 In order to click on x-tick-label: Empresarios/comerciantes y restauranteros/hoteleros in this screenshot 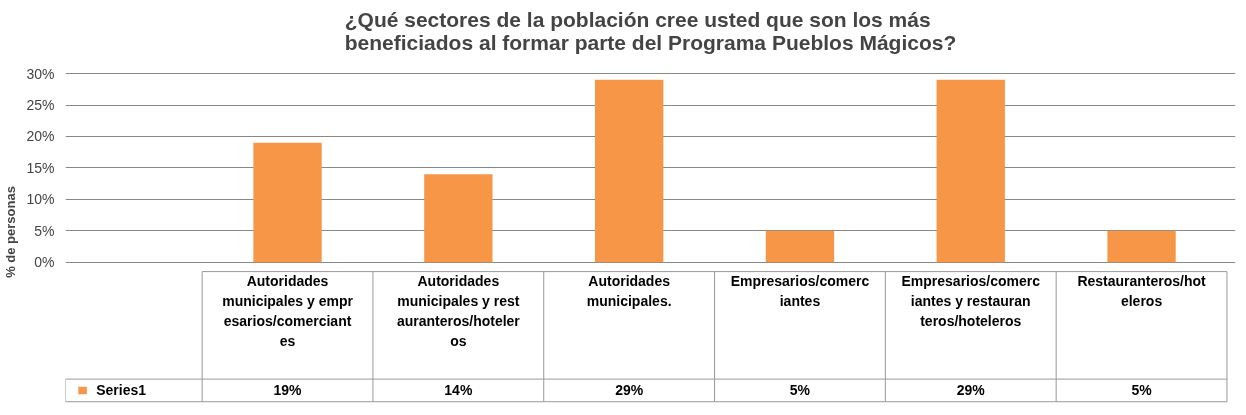, I will do `click(971, 301)`.